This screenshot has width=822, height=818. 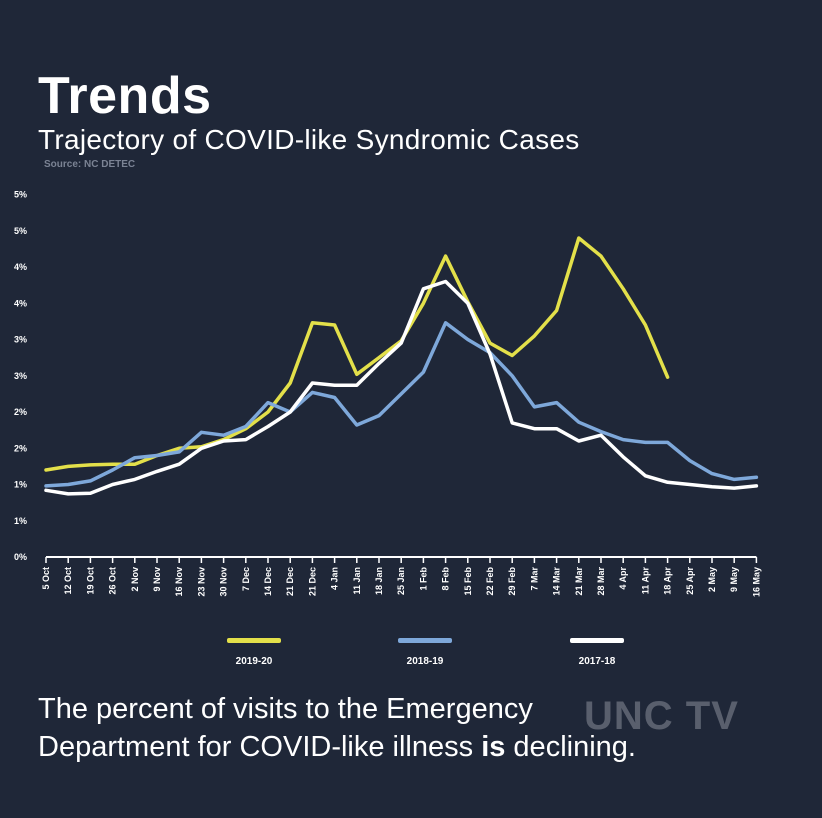 I want to click on legend-item-2018-19: 2018-19, so click(x=425, y=653).